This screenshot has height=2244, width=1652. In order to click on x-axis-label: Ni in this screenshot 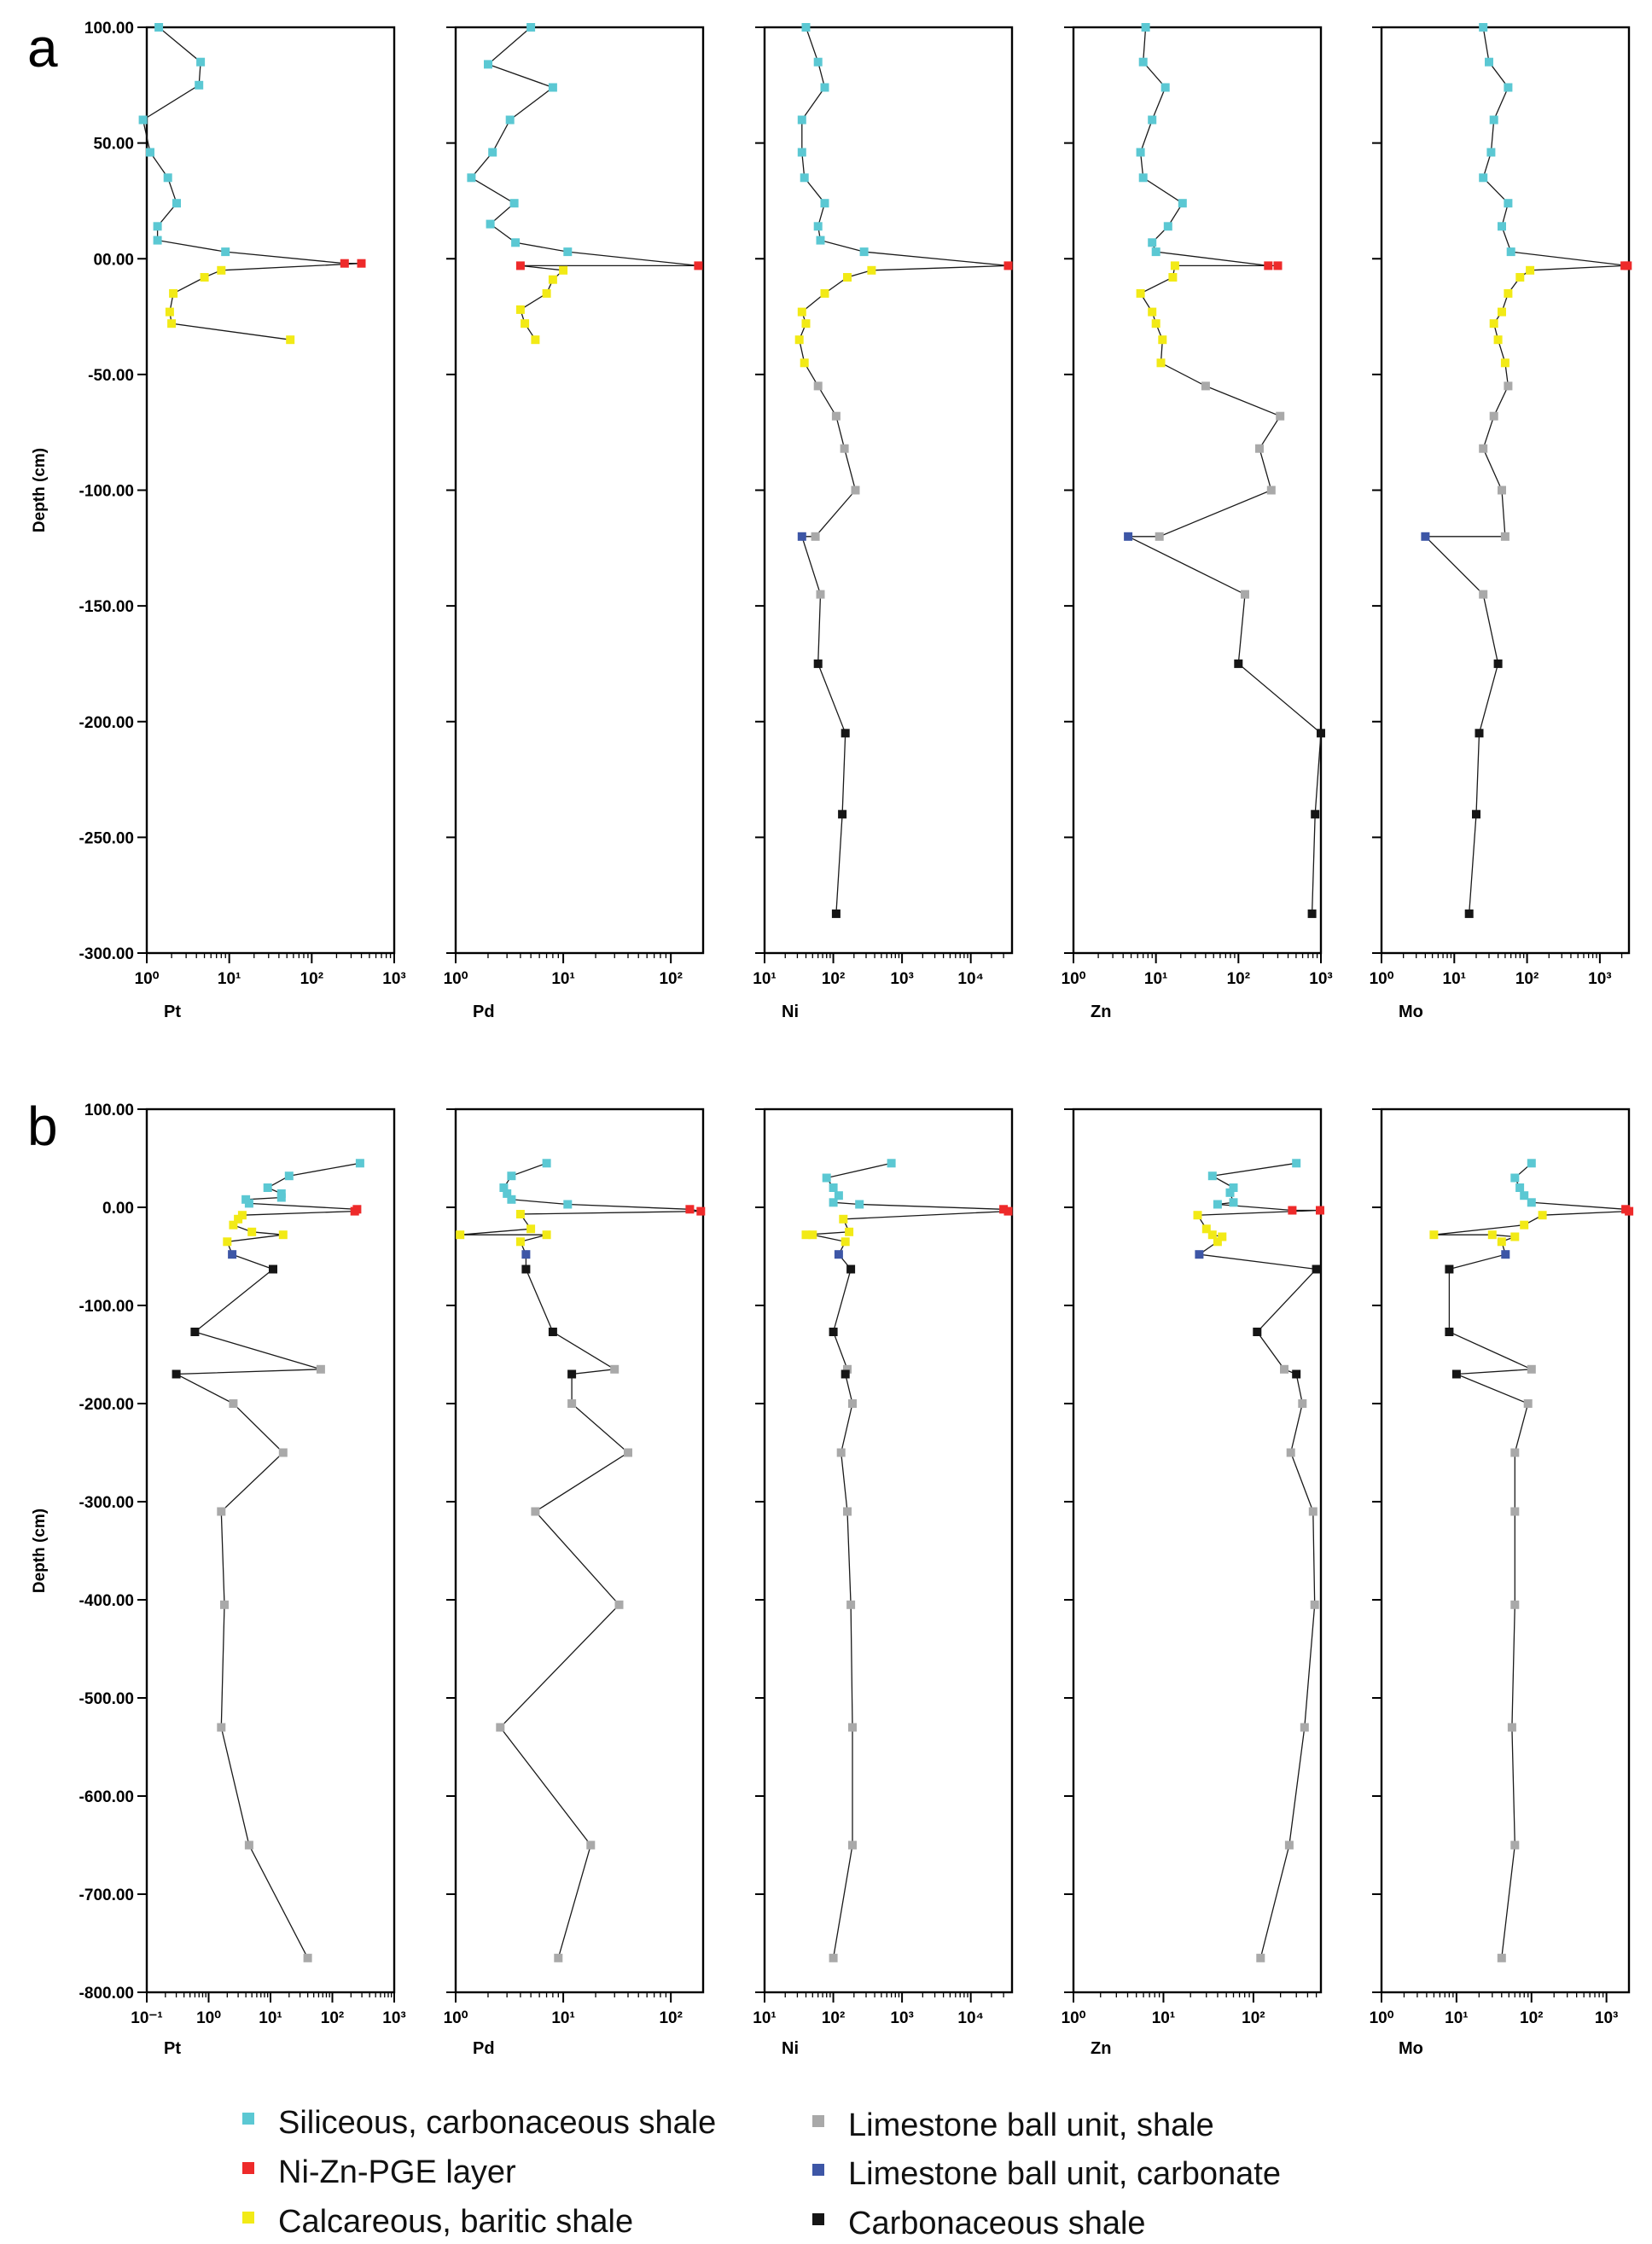, I will do `click(790, 1012)`.